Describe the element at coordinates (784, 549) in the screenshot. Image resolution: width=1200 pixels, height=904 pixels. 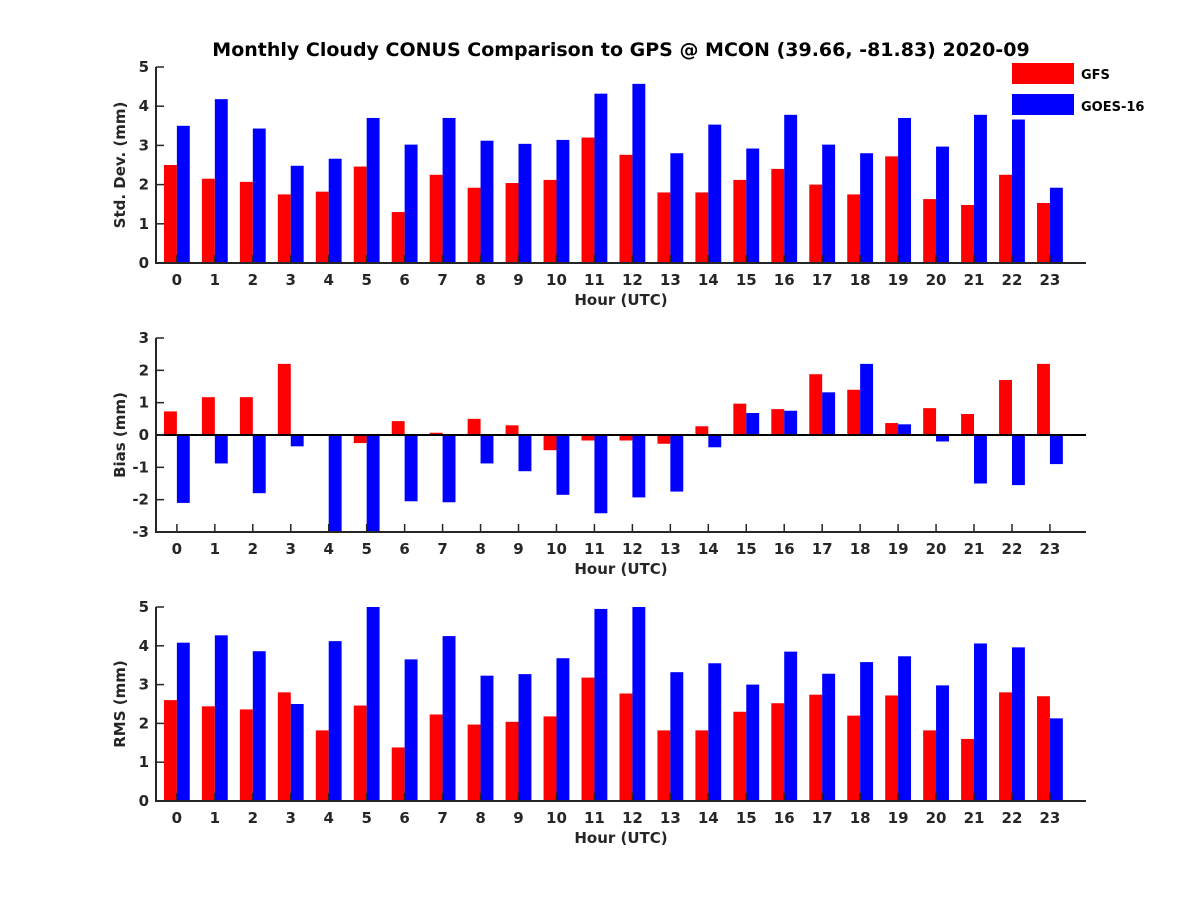
I see `bias-xtick-label: 16` at that location.